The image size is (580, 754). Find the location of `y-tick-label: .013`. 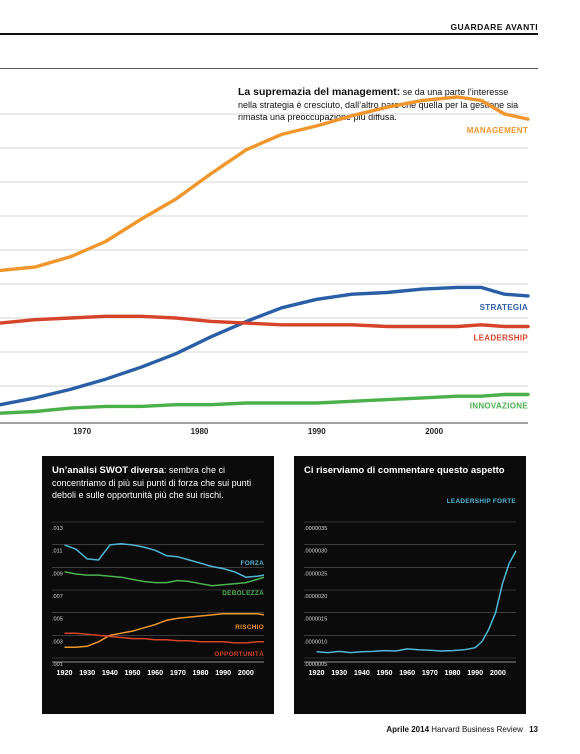

y-tick-label: .013 is located at coordinates (57, 529).